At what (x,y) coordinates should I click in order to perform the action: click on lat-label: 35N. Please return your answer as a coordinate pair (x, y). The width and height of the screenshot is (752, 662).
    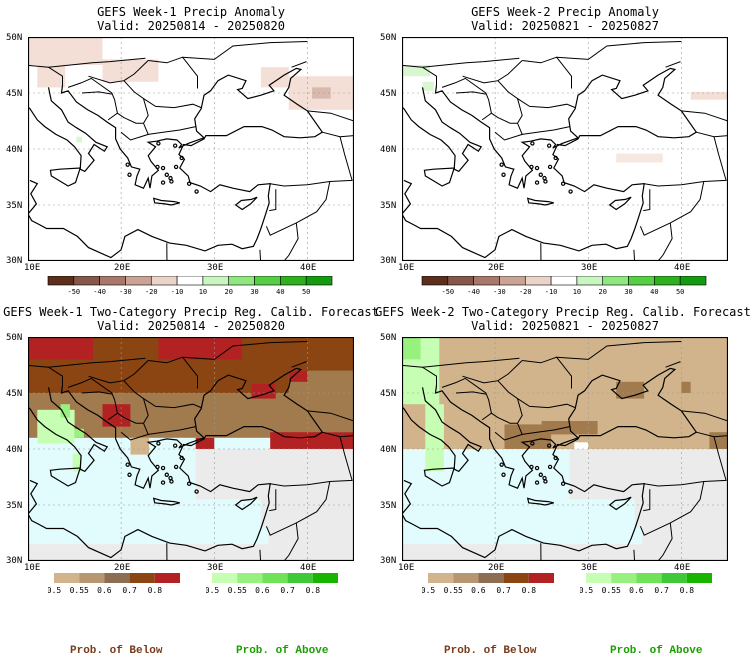
    Looking at the image, I should click on (388, 206).